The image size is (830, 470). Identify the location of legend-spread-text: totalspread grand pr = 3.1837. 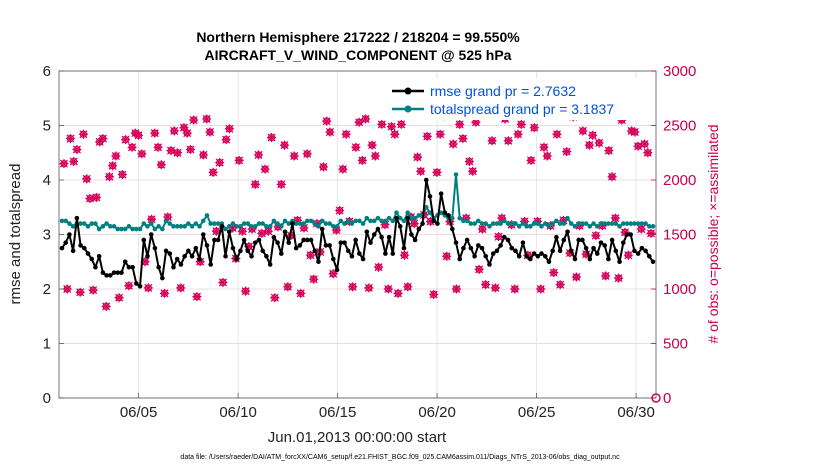
(522, 109).